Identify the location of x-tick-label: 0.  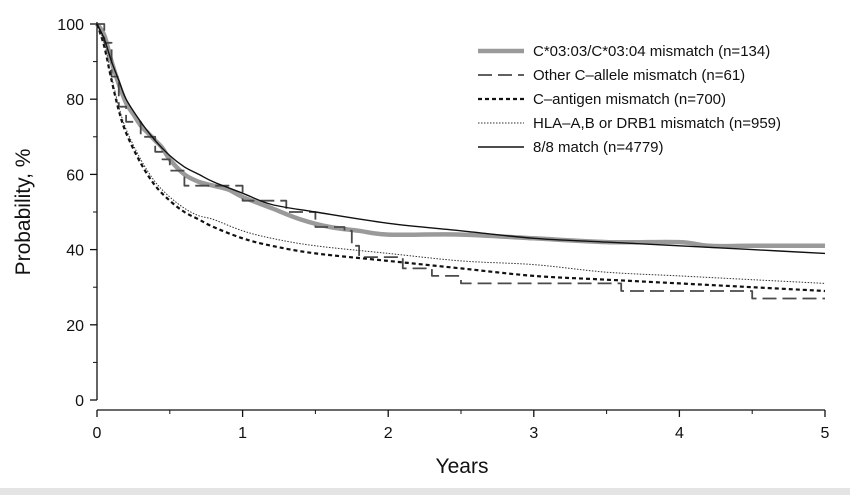
(97, 433).